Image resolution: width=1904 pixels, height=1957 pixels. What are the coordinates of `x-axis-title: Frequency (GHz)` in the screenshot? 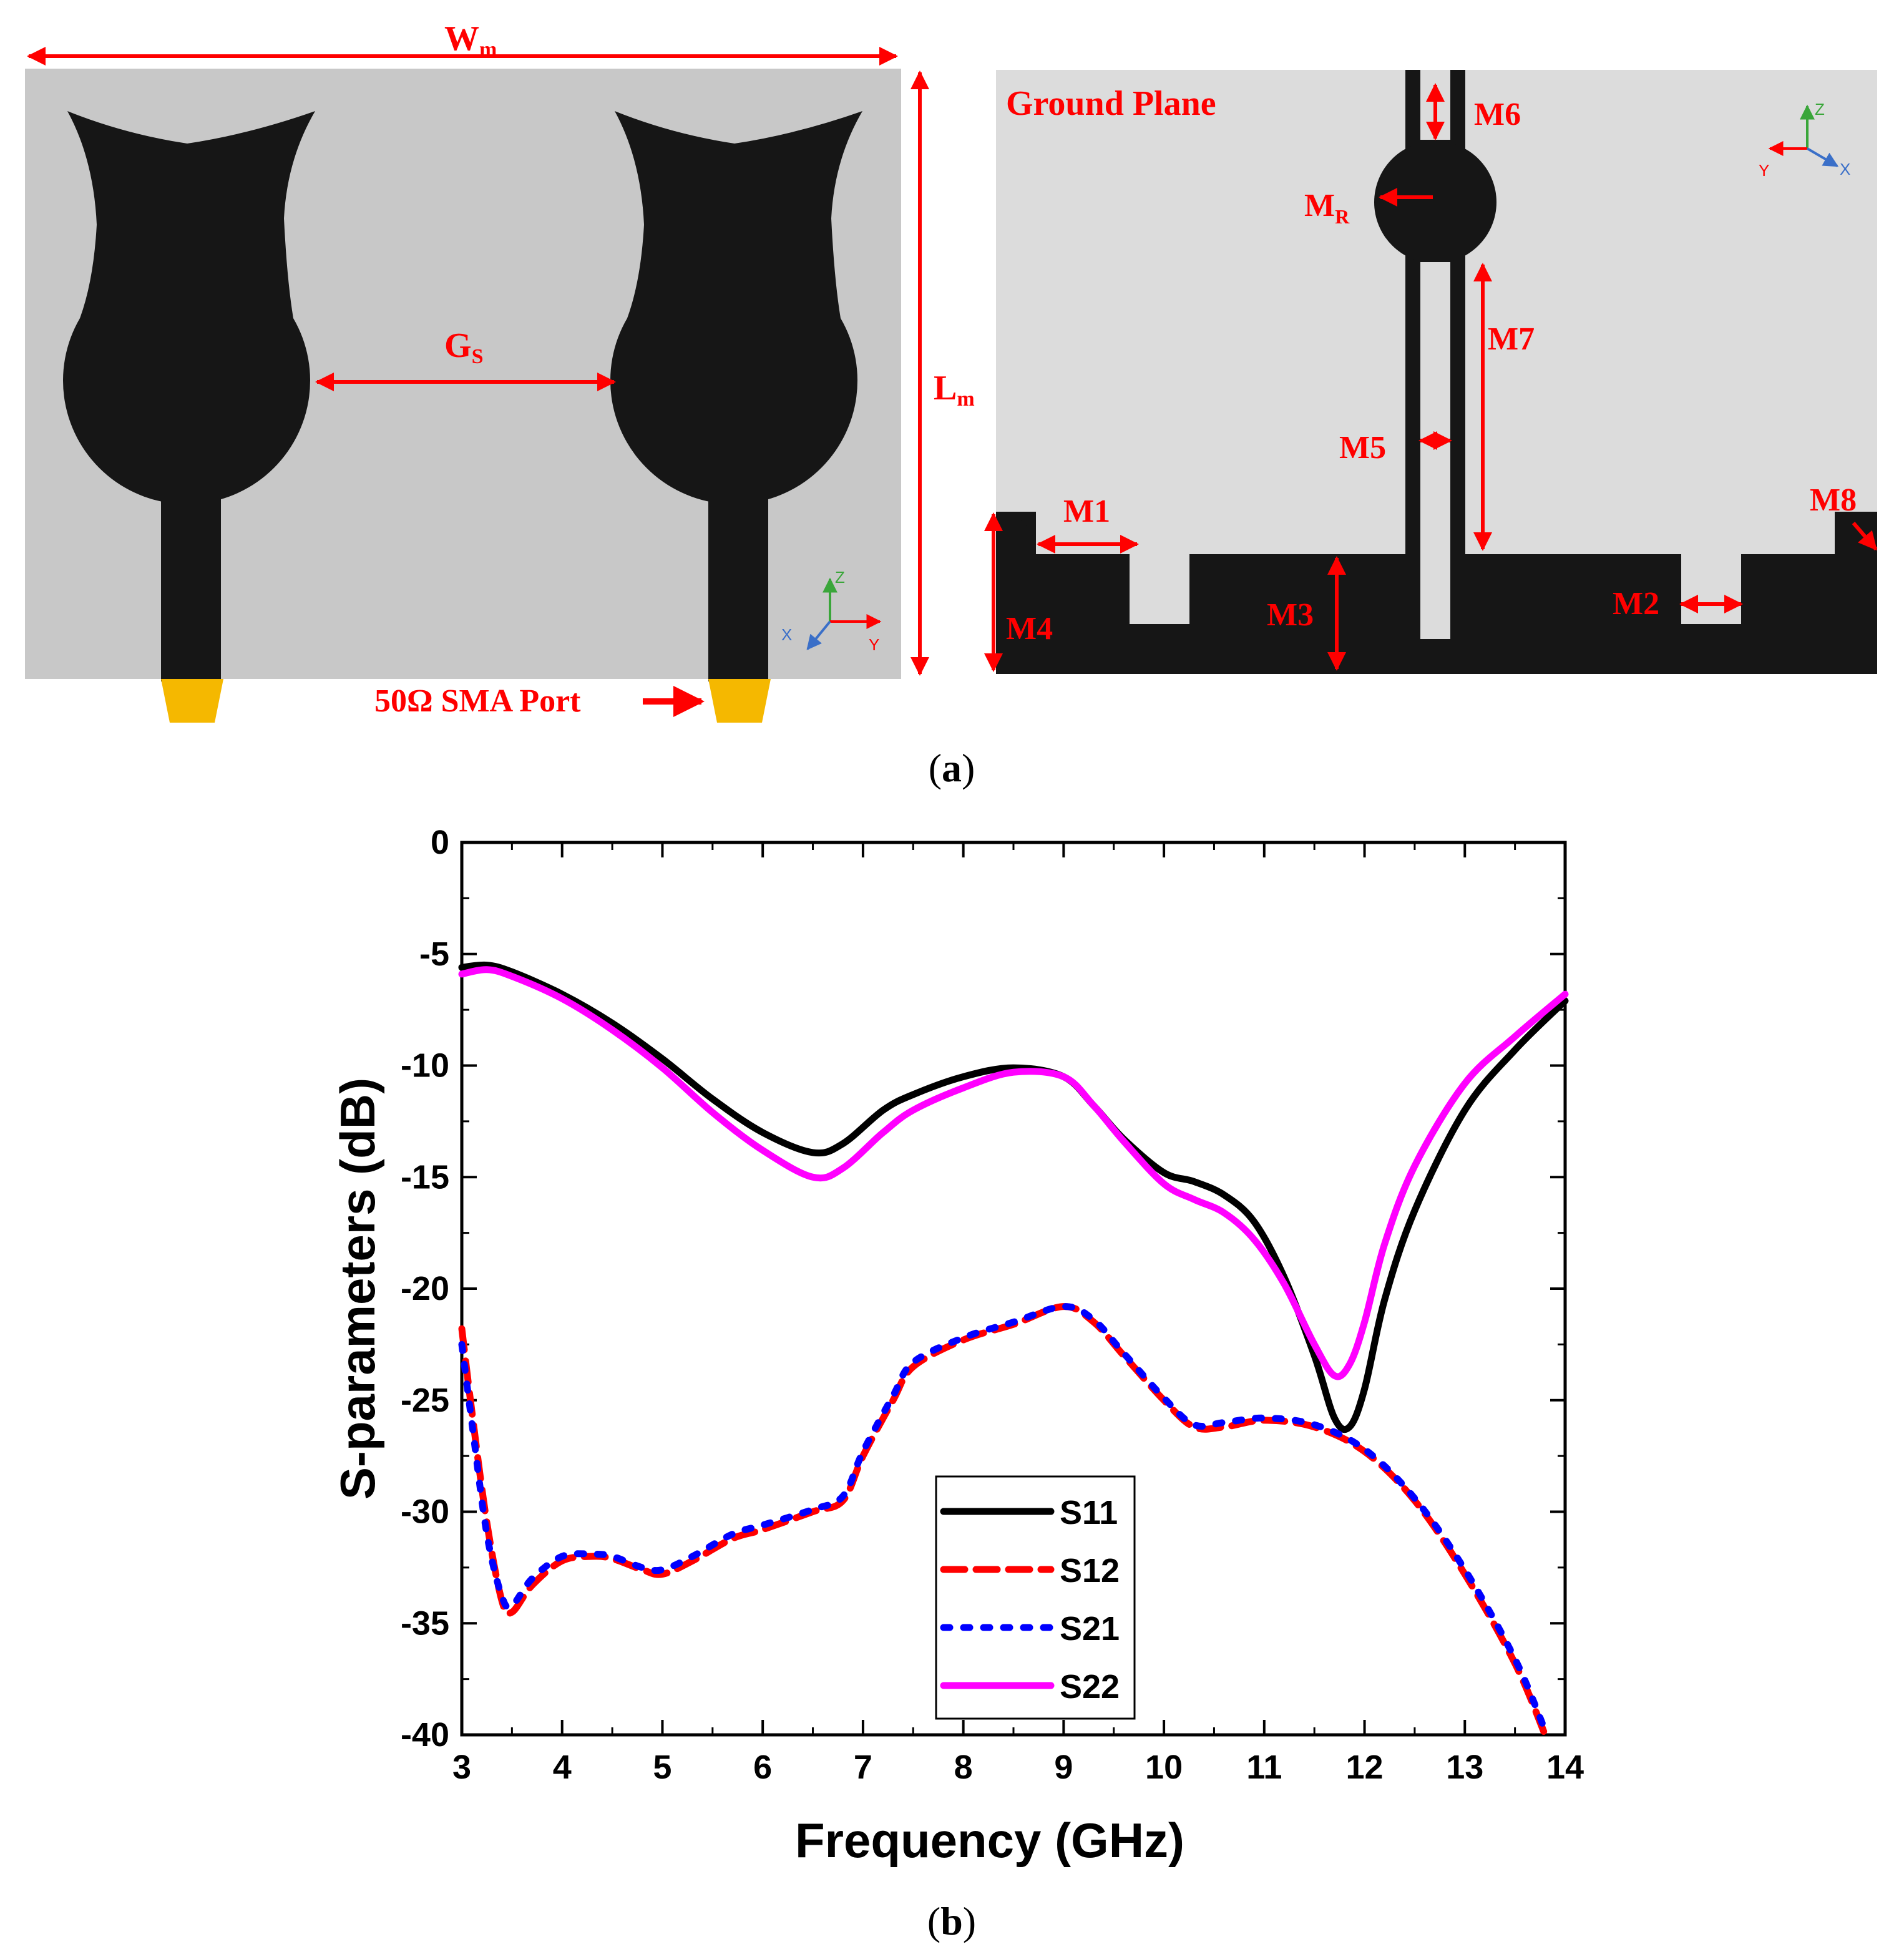 It's located at (989, 1840).